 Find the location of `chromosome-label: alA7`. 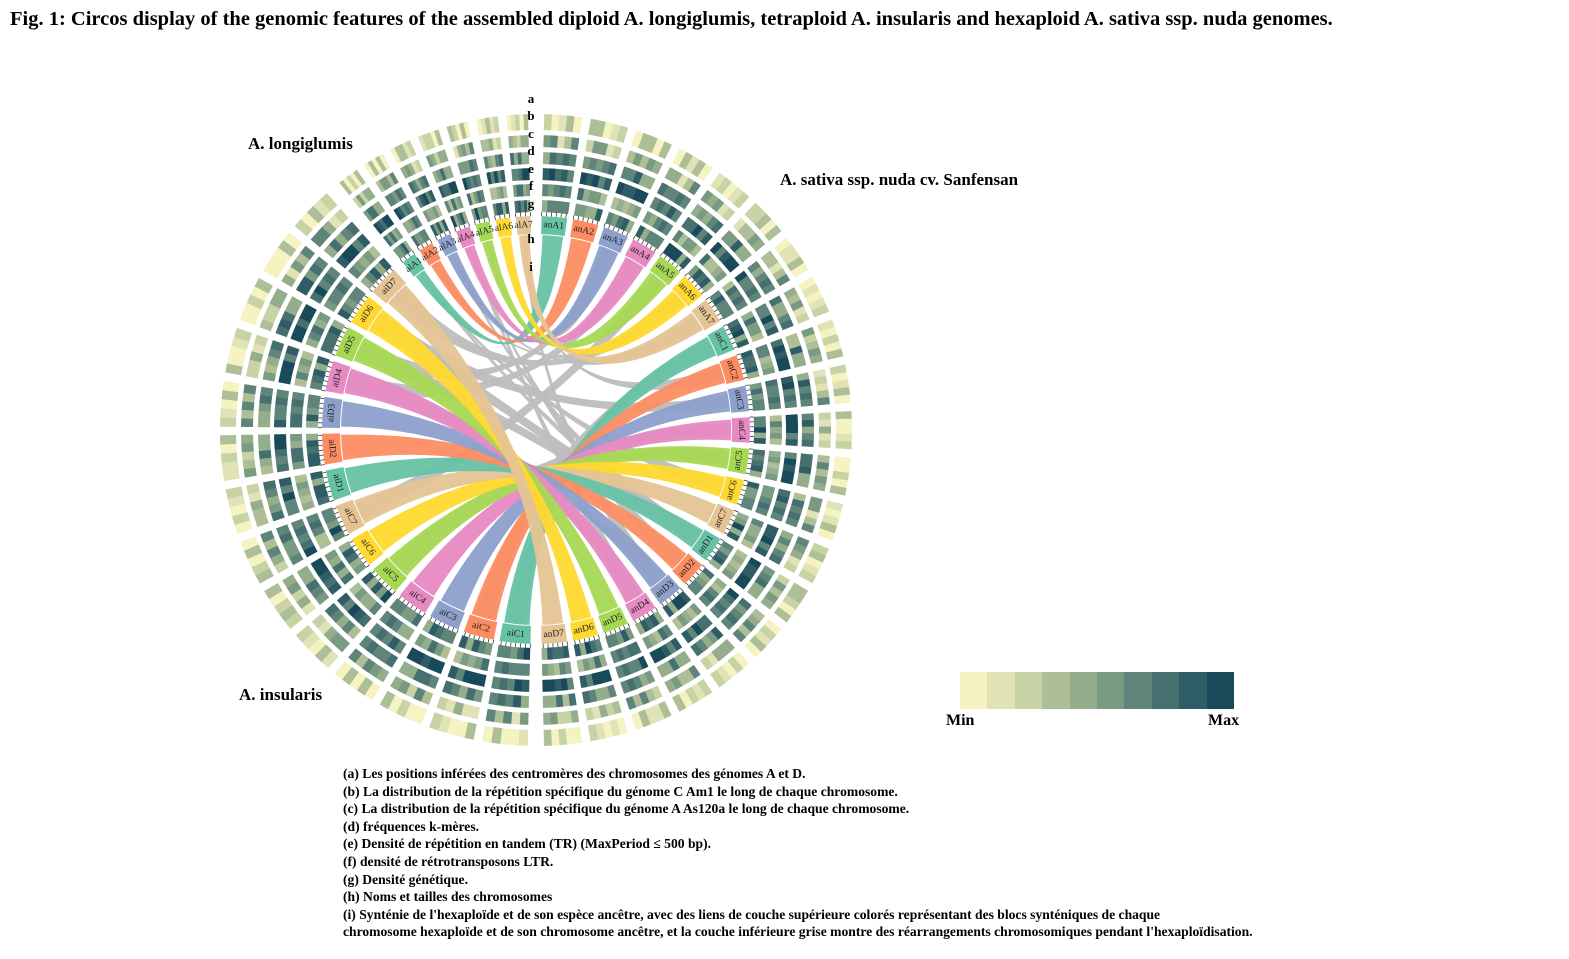

chromosome-label: alA7 is located at coordinates (523, 225).